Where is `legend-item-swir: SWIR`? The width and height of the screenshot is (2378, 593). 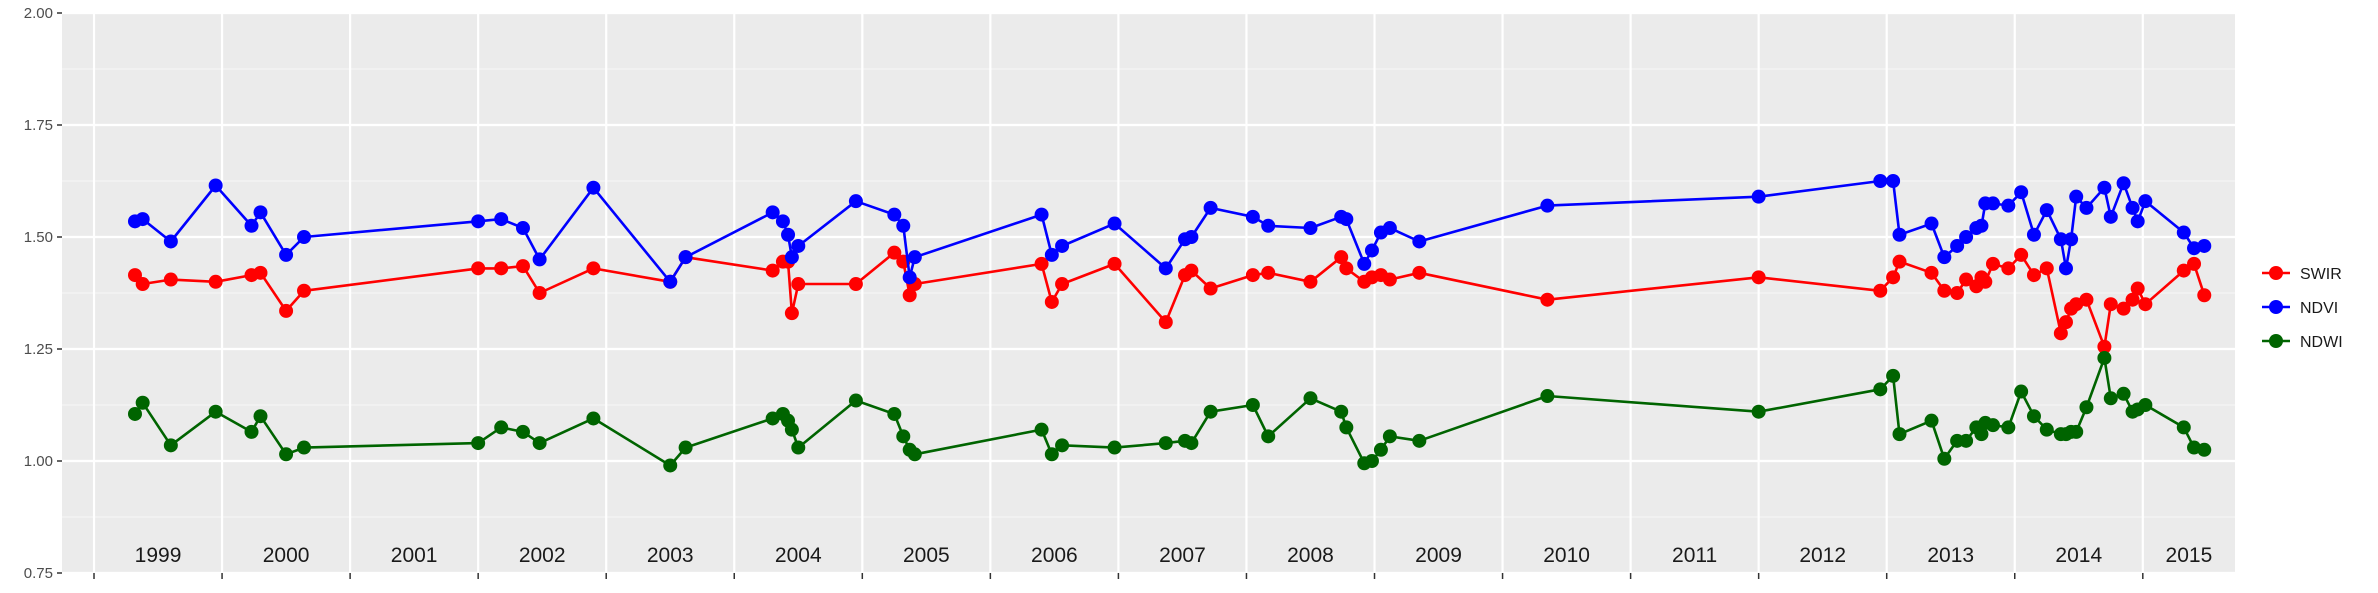 legend-item-swir: SWIR is located at coordinates (2302, 274).